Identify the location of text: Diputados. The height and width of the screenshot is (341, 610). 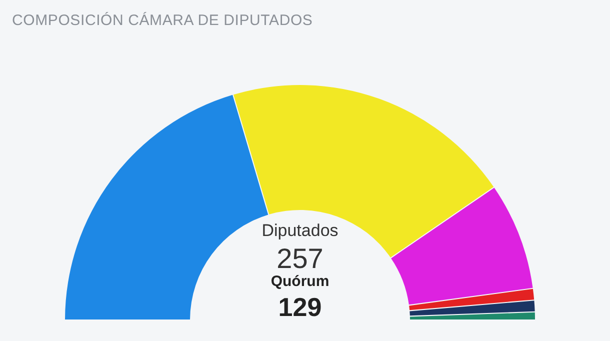
(300, 230).